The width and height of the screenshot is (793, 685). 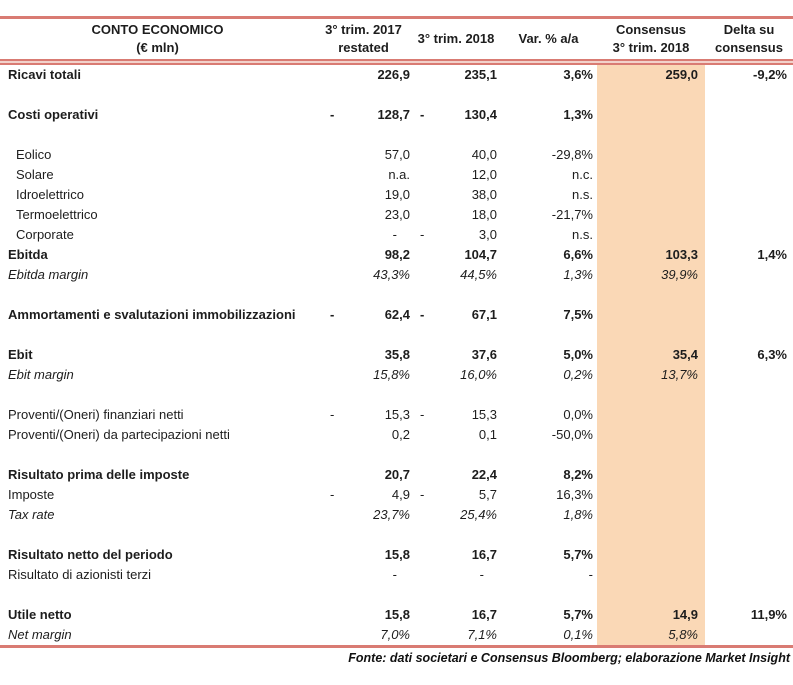 What do you see at coordinates (90, 554) in the screenshot?
I see `row-label: Risultato netto del periodo` at bounding box center [90, 554].